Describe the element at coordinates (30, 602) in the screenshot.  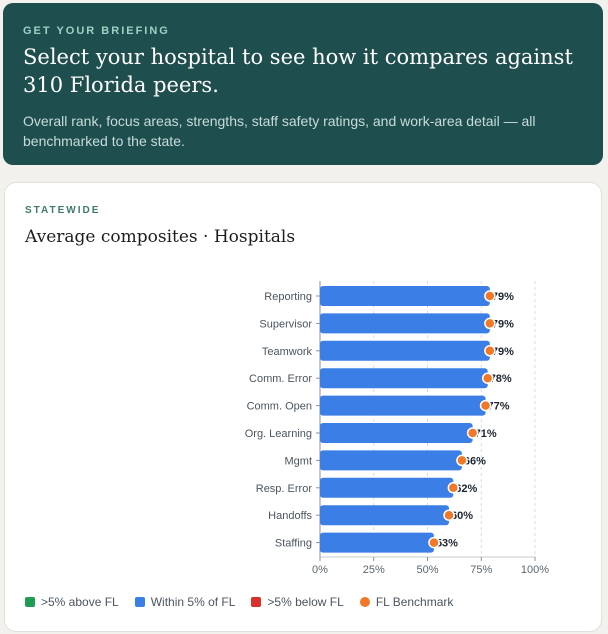
I see `legend-swatch-above` at that location.